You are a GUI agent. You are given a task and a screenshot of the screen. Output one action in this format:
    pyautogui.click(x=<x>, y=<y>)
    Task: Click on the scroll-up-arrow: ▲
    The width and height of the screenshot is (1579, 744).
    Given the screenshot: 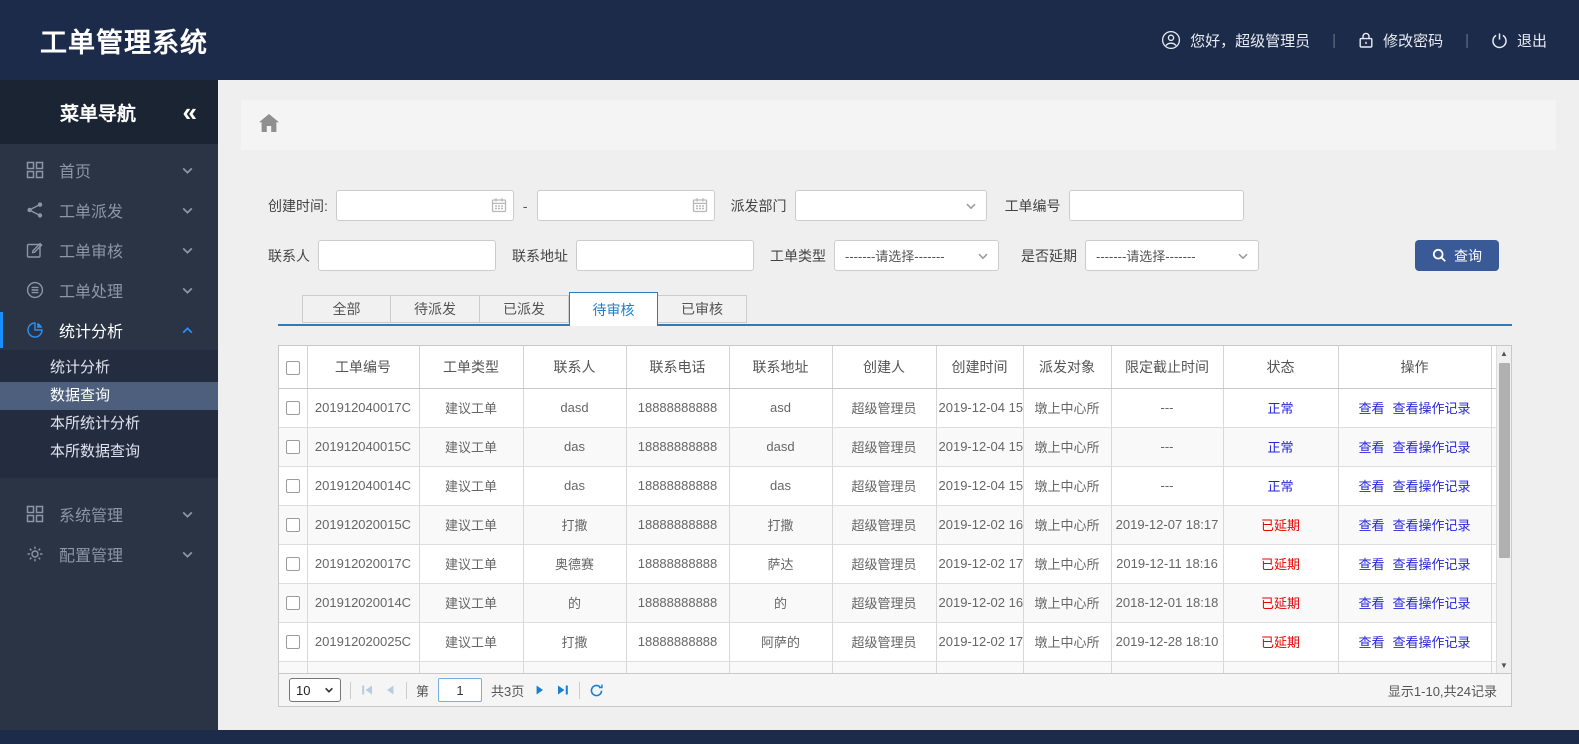 What is the action you would take?
    pyautogui.click(x=1504, y=353)
    